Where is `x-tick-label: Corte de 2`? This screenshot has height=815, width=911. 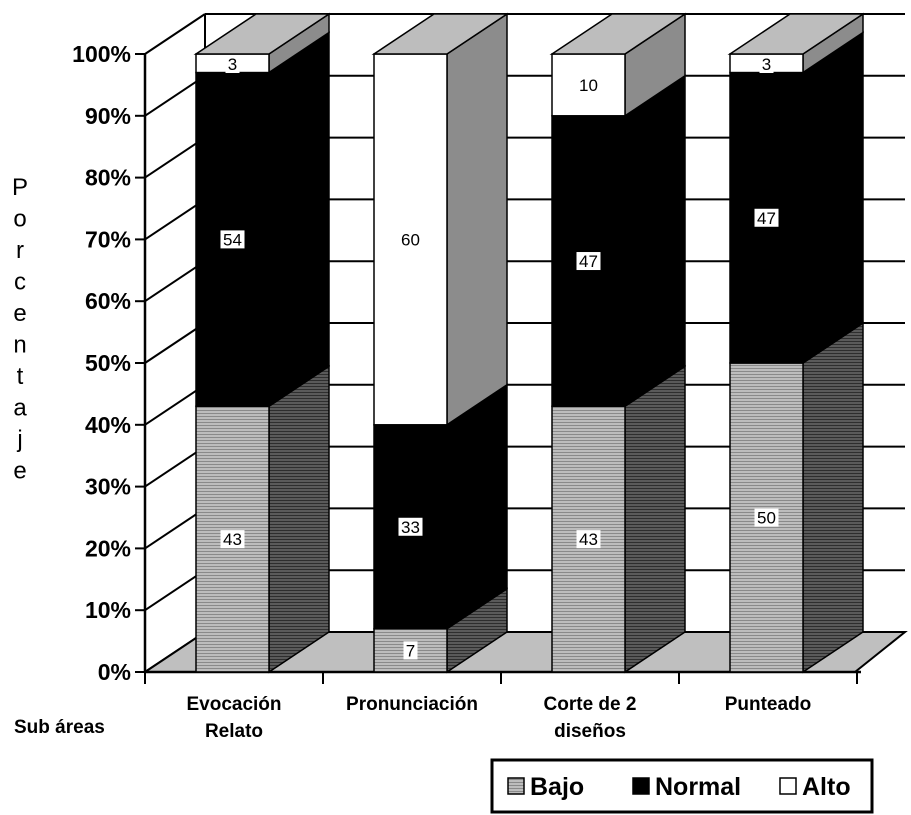 x-tick-label: Corte de 2 is located at coordinates (590, 704).